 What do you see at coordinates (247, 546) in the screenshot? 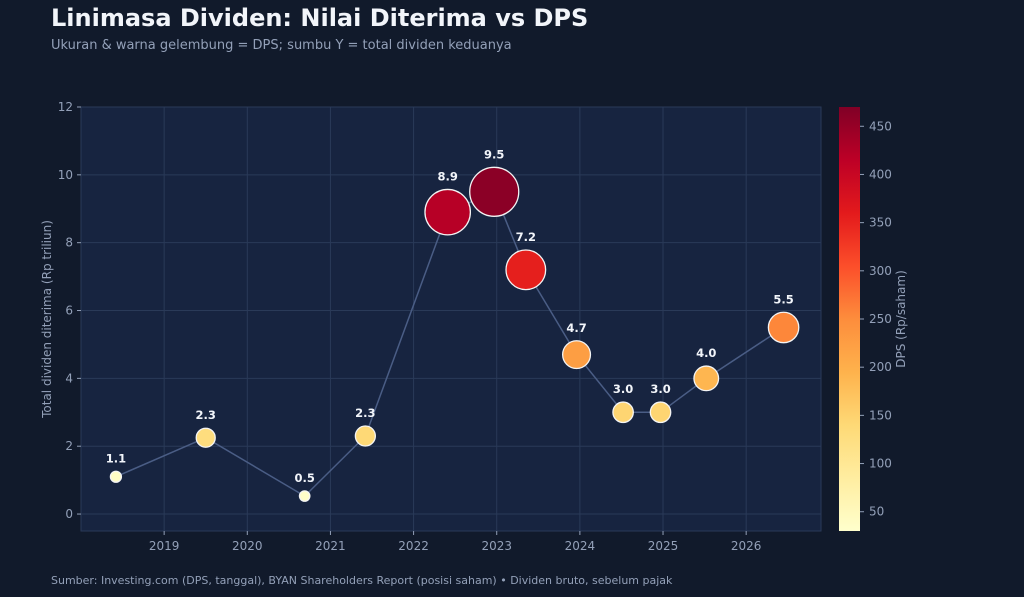
I see `x-tick-label: 2020` at bounding box center [247, 546].